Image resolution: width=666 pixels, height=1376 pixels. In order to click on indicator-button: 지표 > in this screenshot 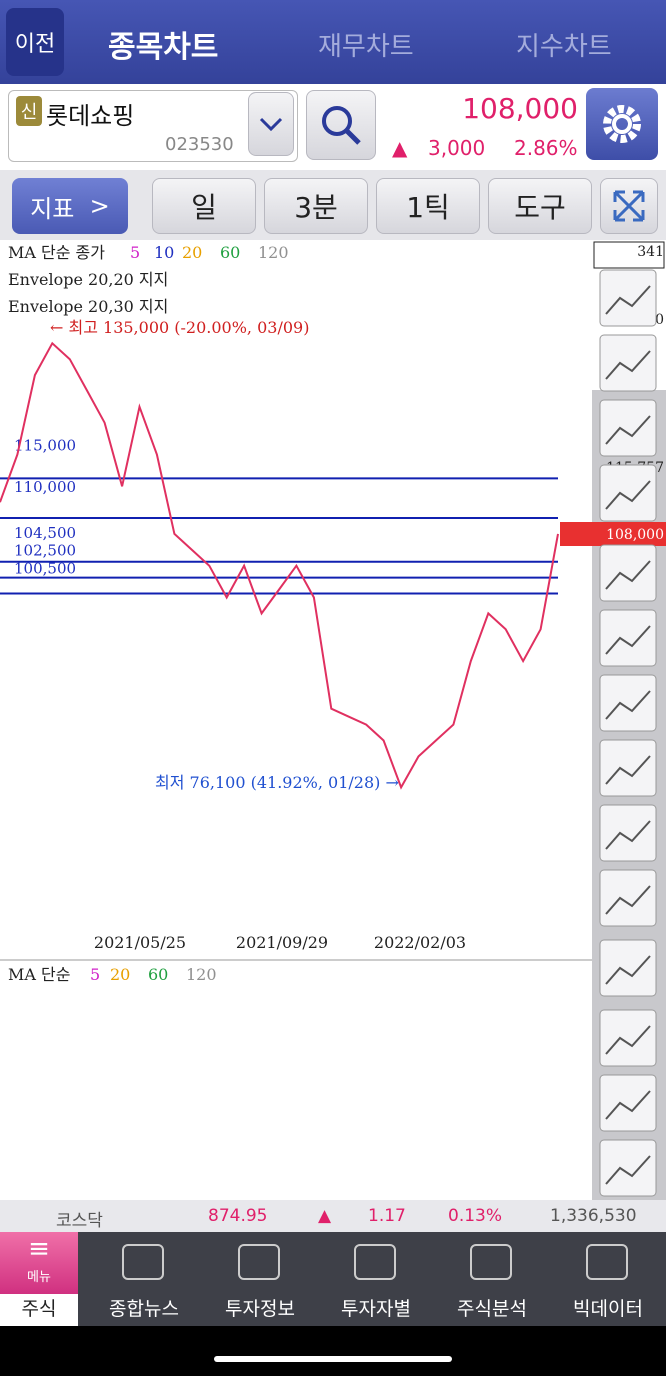, I will do `click(70, 206)`.